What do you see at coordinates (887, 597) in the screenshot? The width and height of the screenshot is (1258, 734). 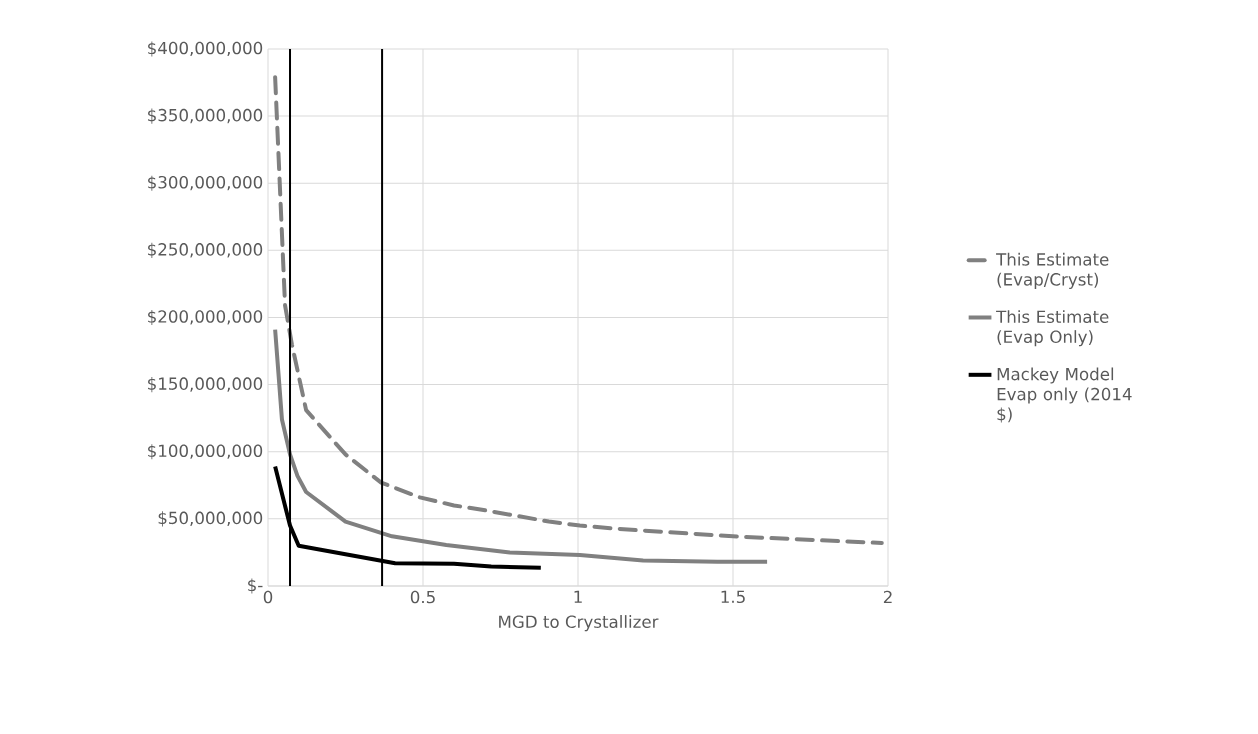 I see `x-tick-label: 2` at bounding box center [887, 597].